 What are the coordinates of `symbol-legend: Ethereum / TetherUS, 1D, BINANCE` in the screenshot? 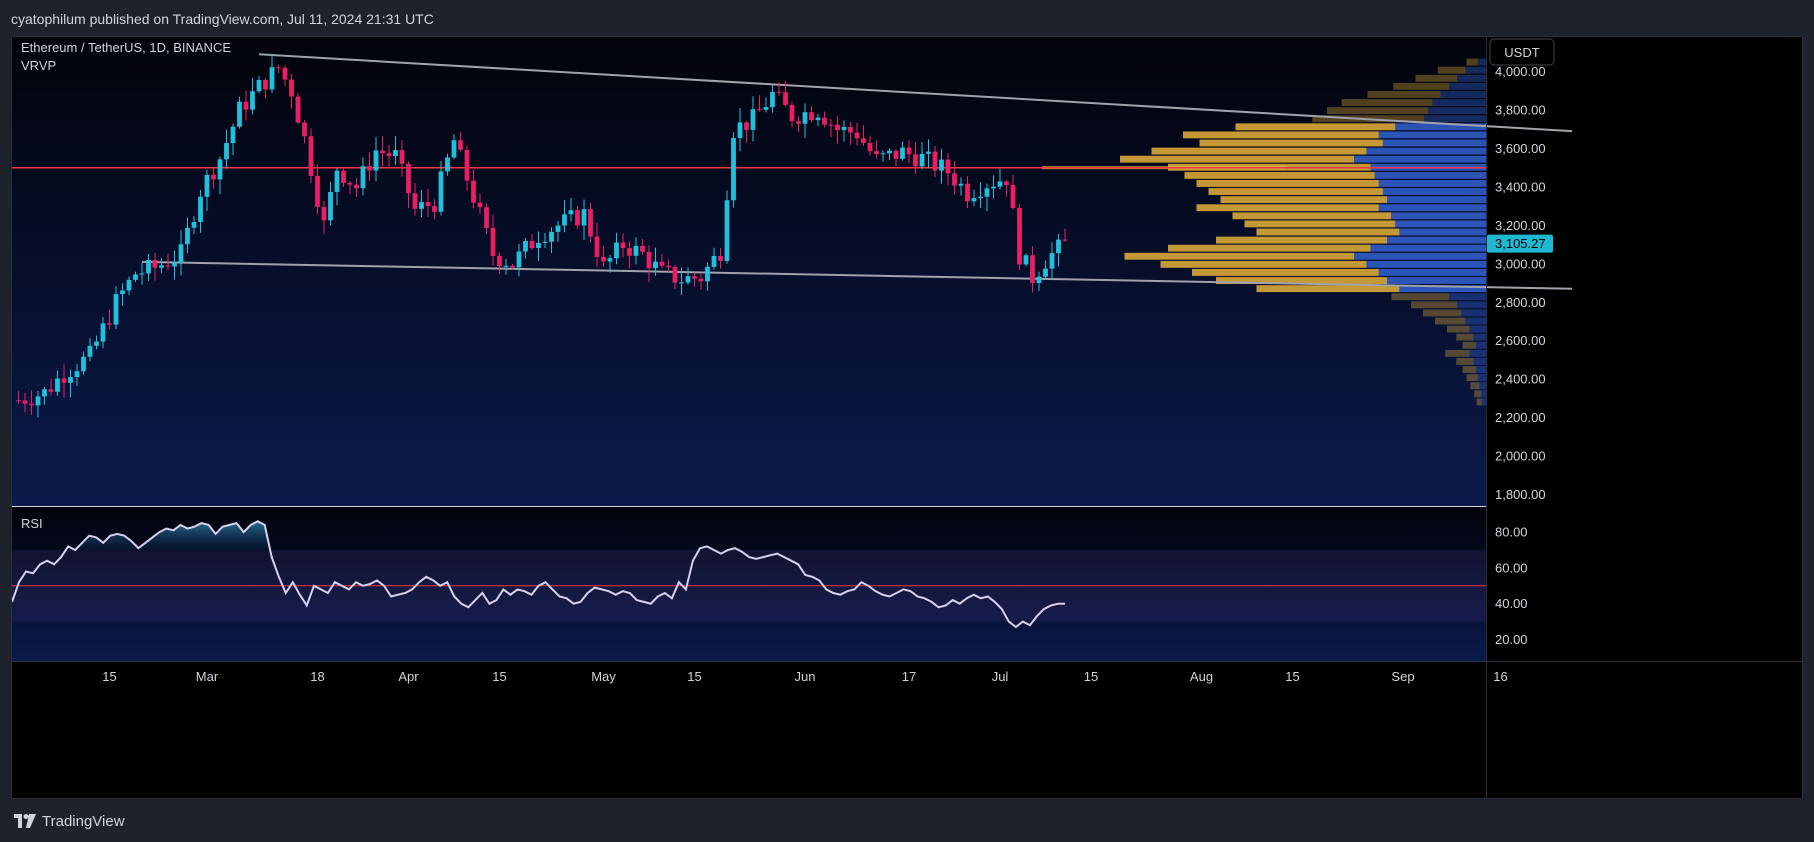 It's located at (126, 47).